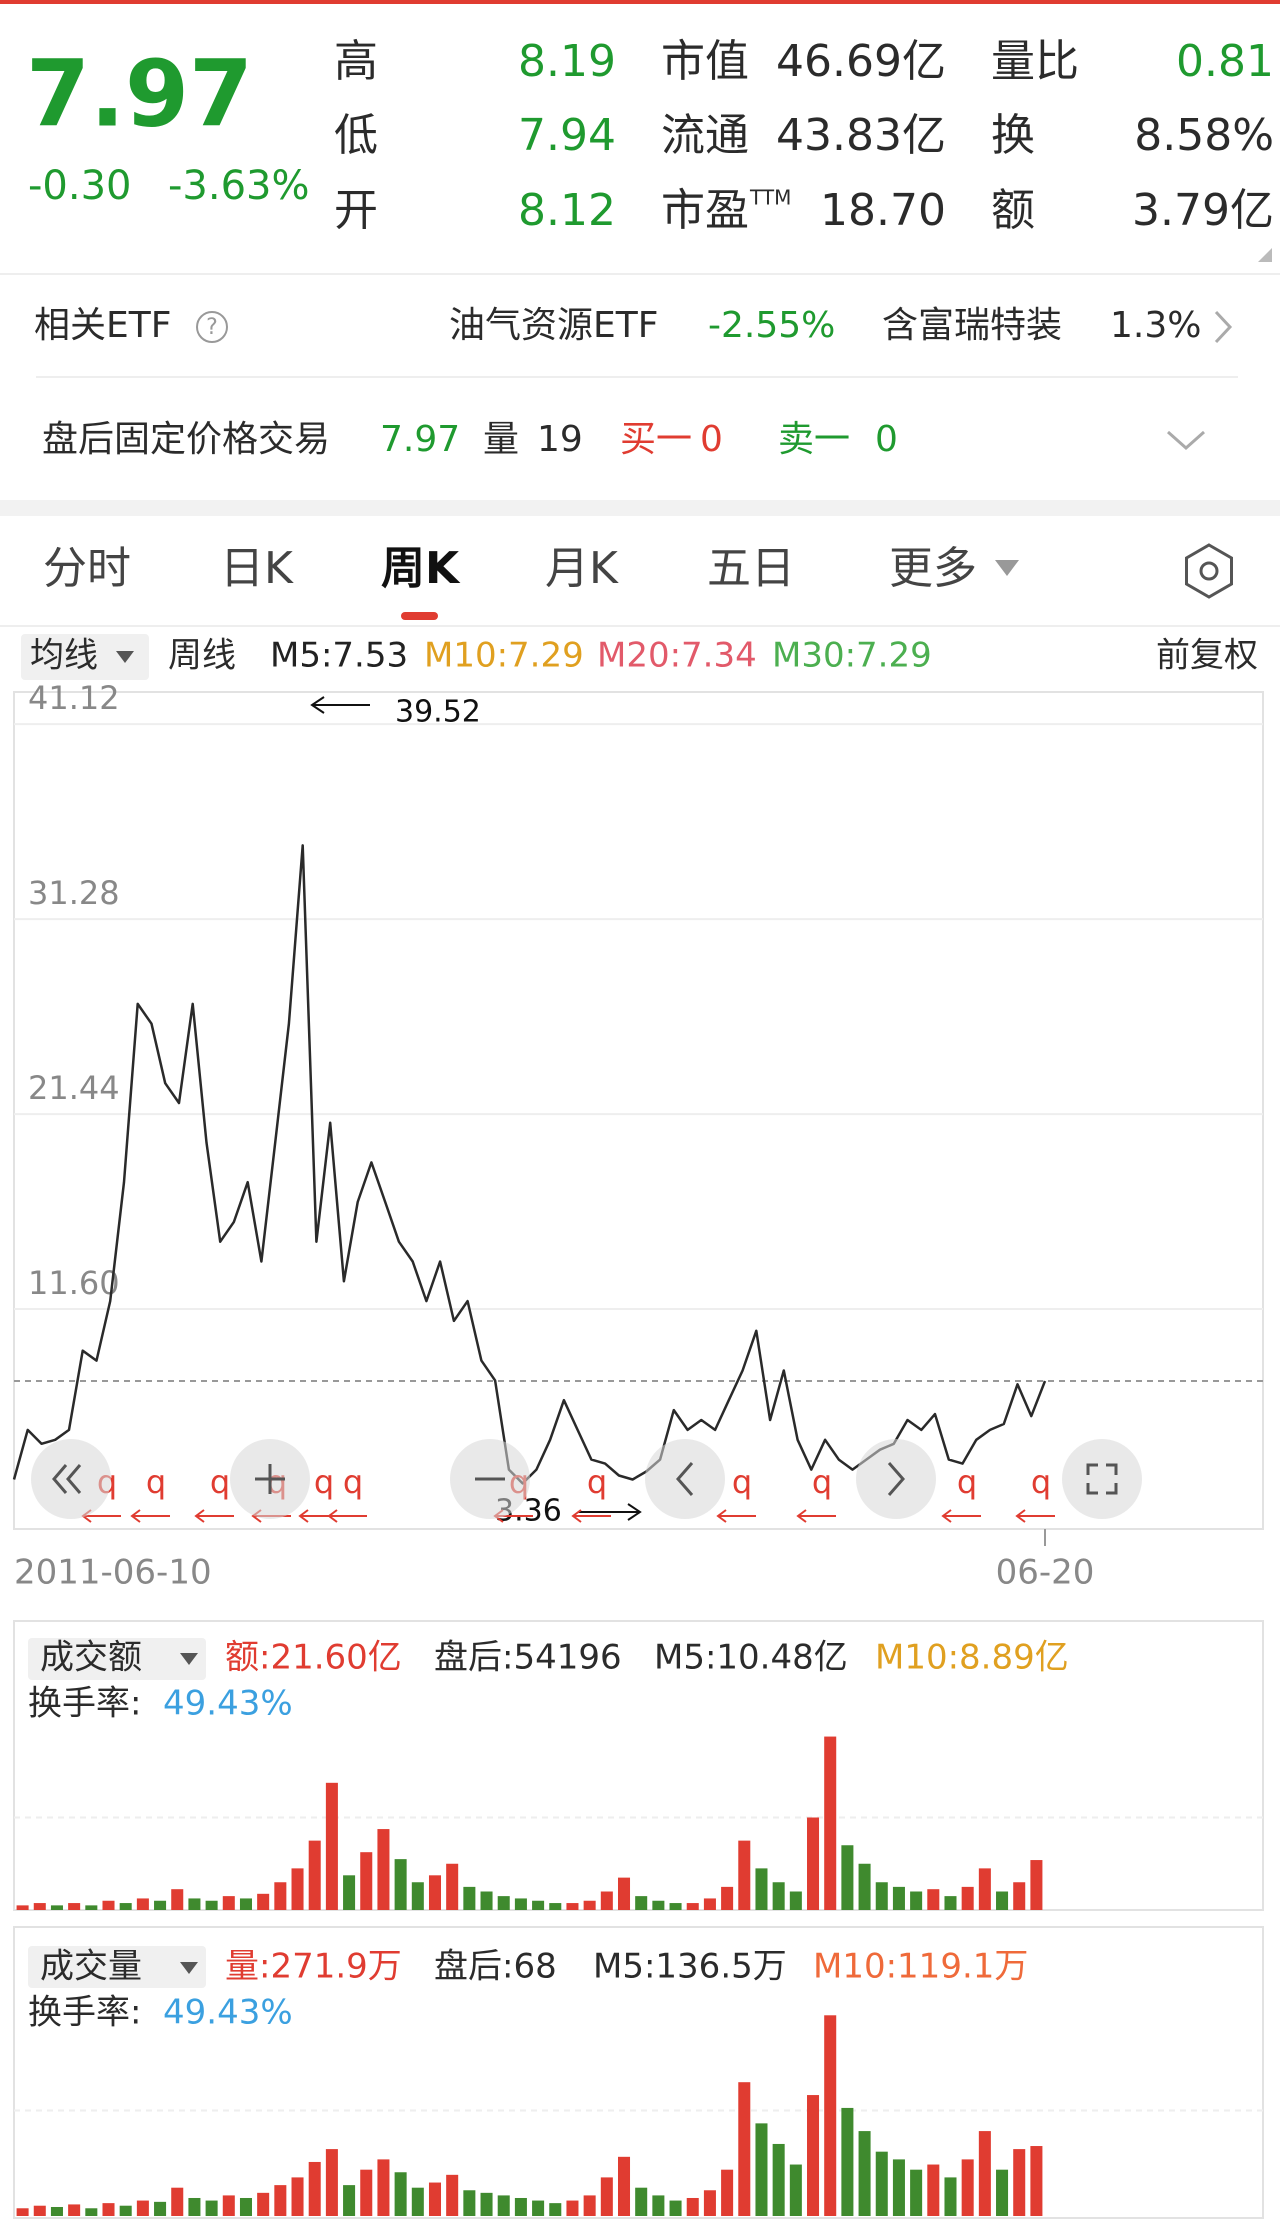 The width and height of the screenshot is (1280, 2233). I want to click on section-gap, so click(640, 508).